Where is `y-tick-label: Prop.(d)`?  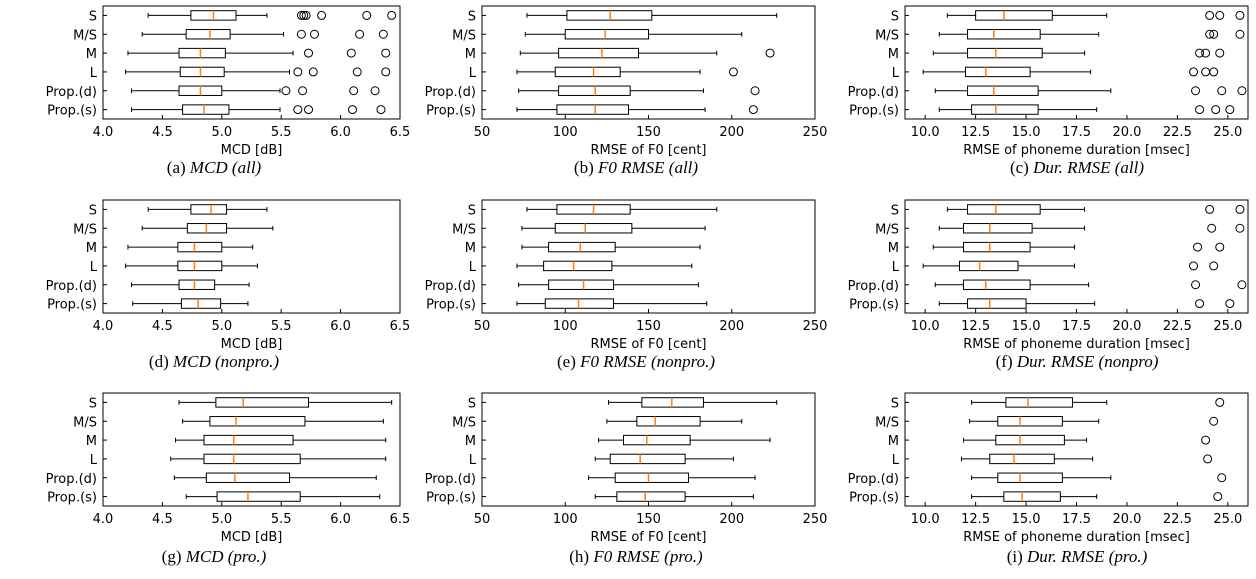
y-tick-label: Prop.(d) is located at coordinates (873, 479).